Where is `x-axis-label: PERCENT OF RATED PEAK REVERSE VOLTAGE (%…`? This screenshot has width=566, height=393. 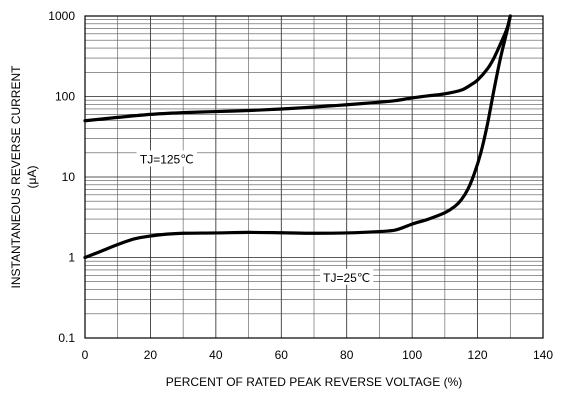 x-axis-label: PERCENT OF RATED PEAK REVERSE VOLTAGE (%… is located at coordinates (314, 382).